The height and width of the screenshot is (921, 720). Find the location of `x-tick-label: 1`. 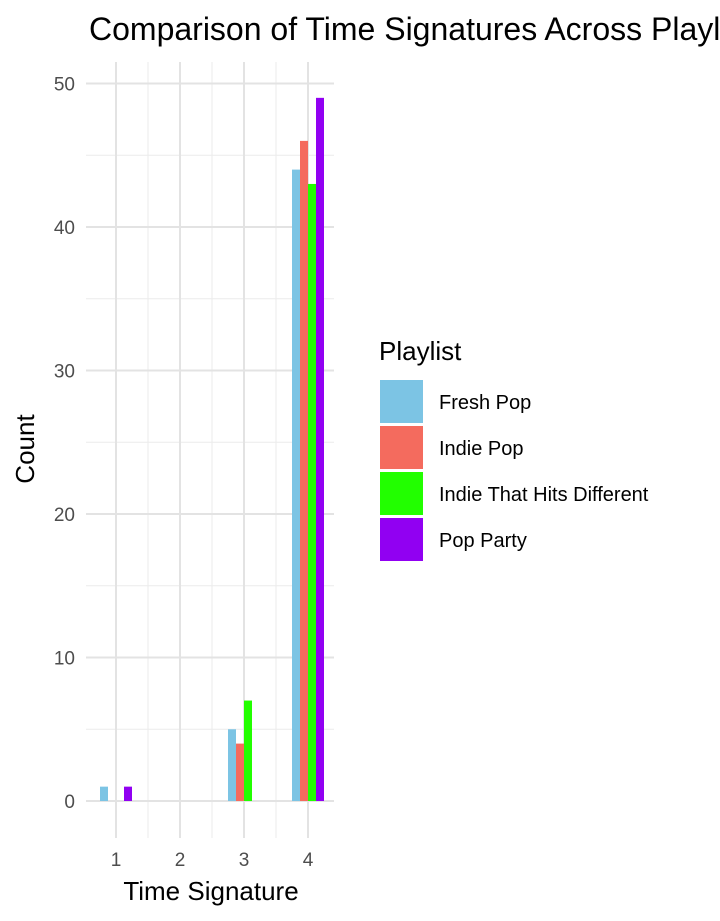

x-tick-label: 1 is located at coordinates (116, 860).